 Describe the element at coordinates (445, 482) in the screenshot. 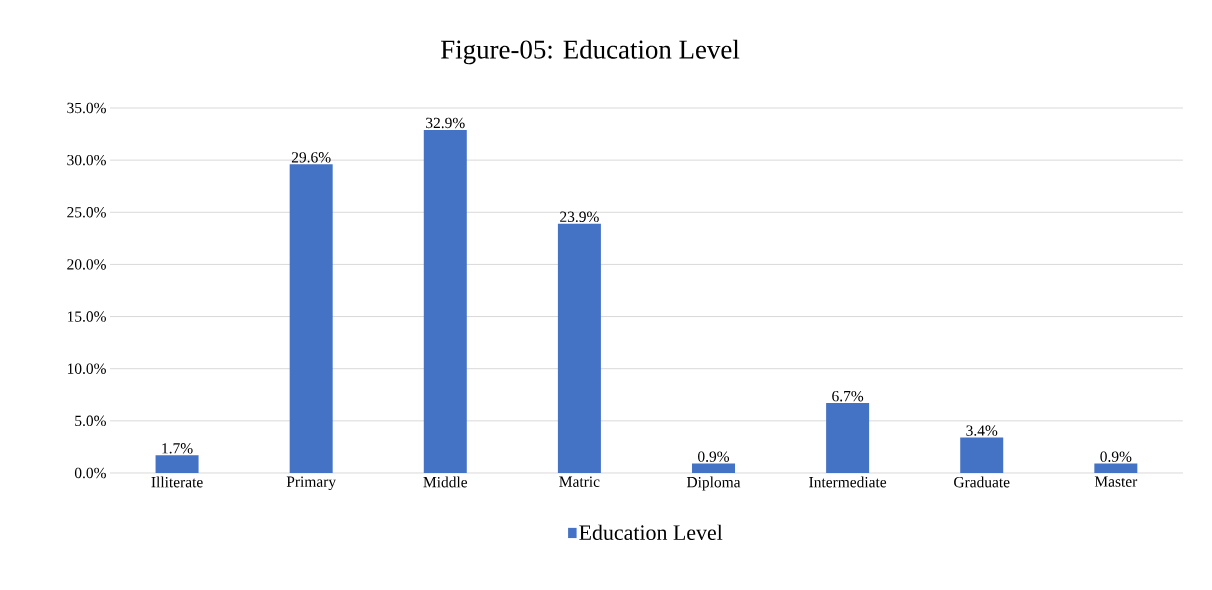

I see `x-tick-label: Middle` at that location.